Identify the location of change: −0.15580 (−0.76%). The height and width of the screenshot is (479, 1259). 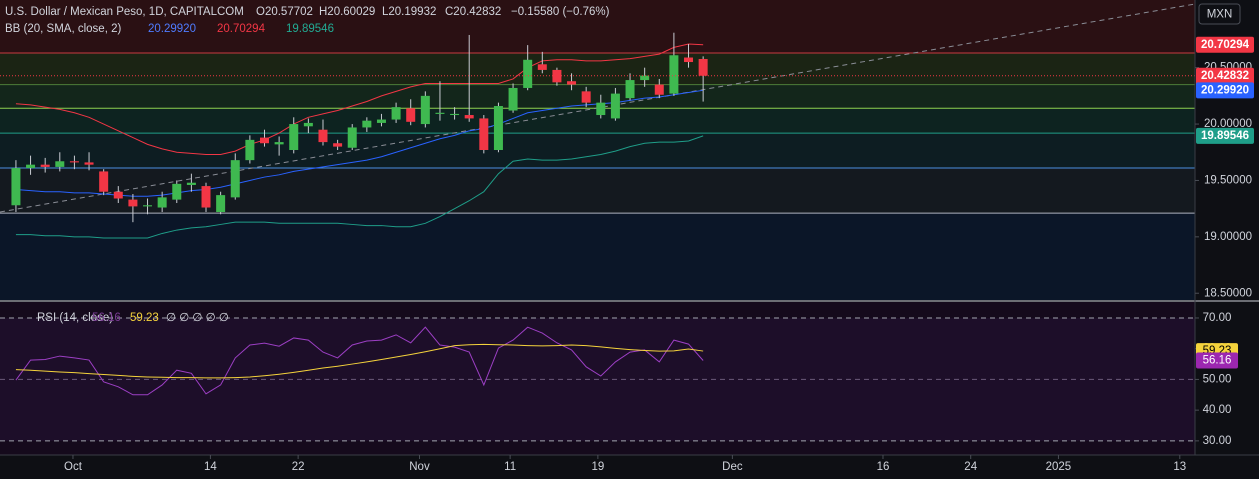
(560, 12).